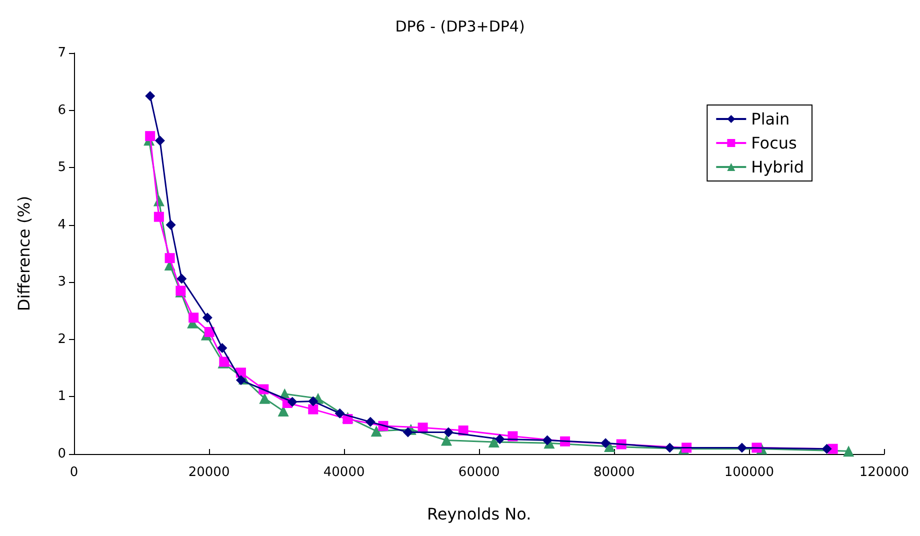 This screenshot has width=920, height=536. What do you see at coordinates (479, 514) in the screenshot?
I see `x-axis-title: Reynolds No.` at bounding box center [479, 514].